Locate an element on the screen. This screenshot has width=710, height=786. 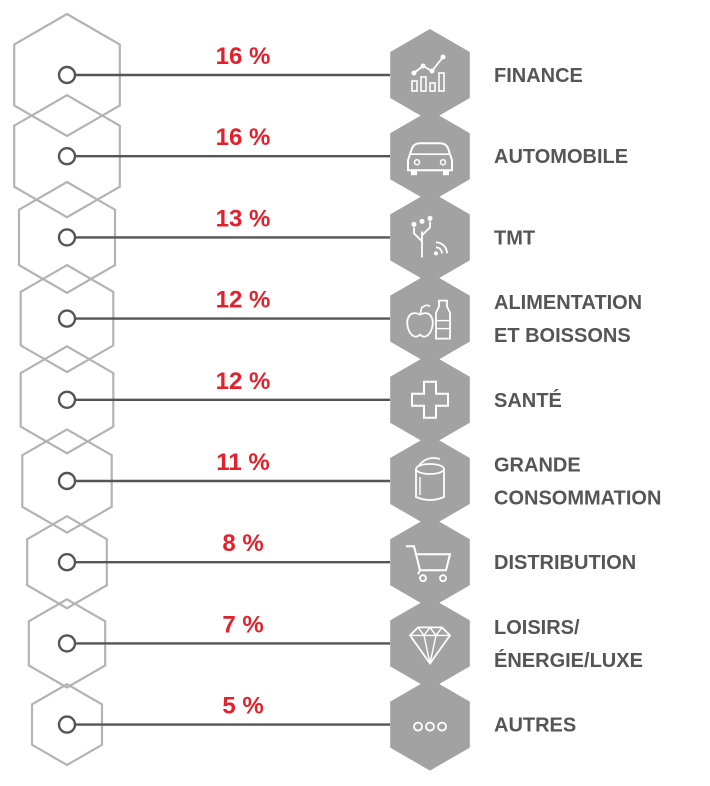
trend-line is located at coordinates (428, 65).